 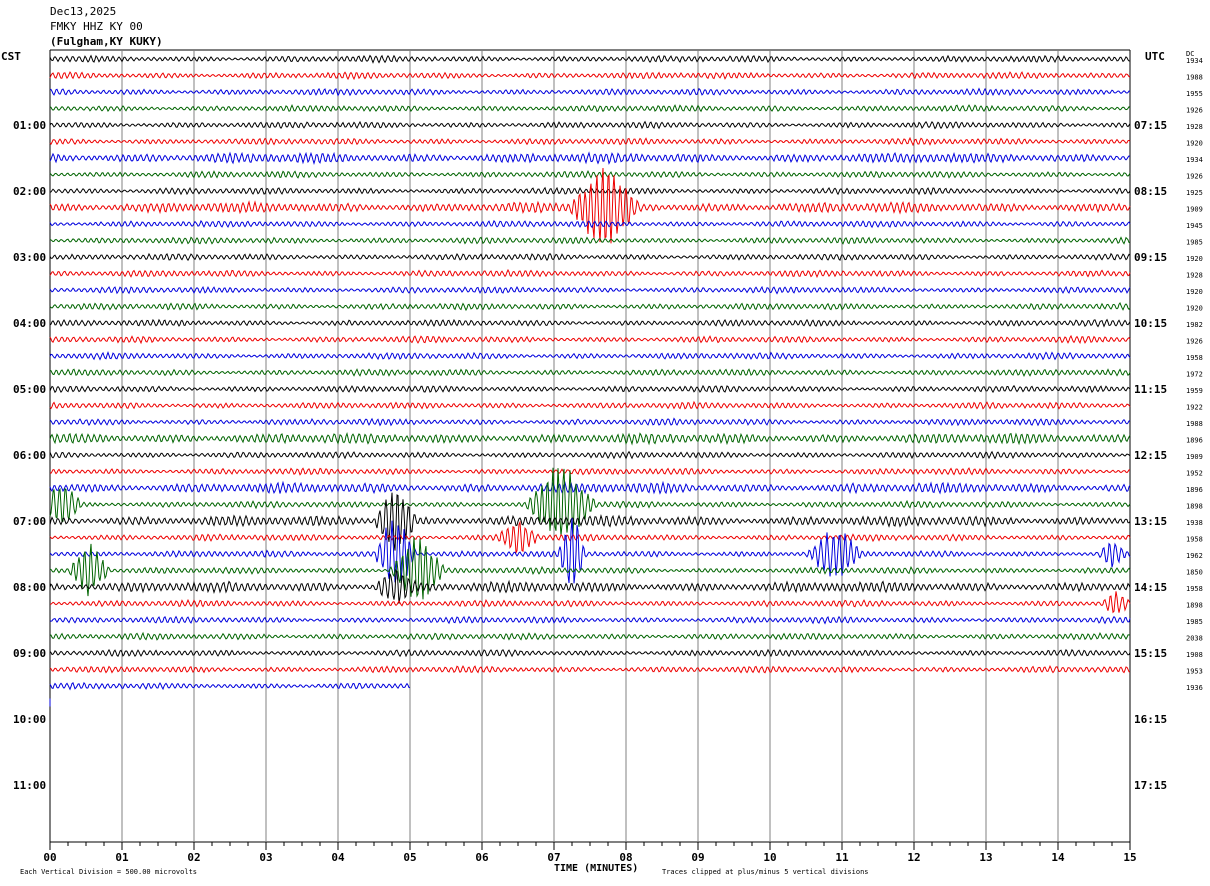 What do you see at coordinates (106, 41) in the screenshot?
I see `location-label: (Fulgham,KY KUKY)` at bounding box center [106, 41].